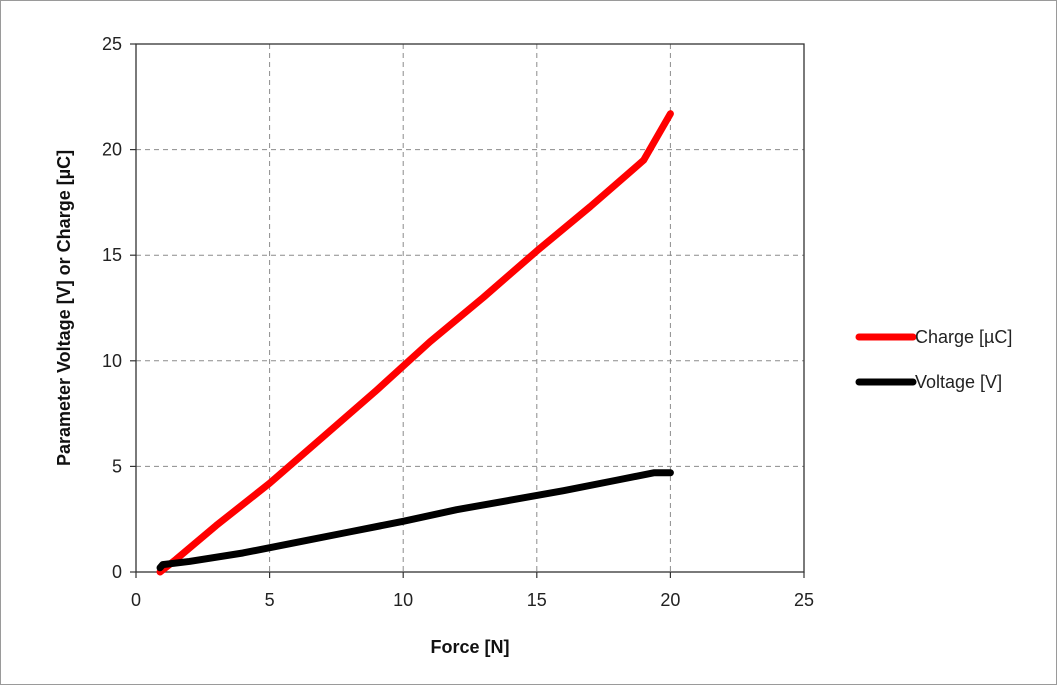 This screenshot has height=686, width=1057. What do you see at coordinates (537, 600) in the screenshot?
I see `x-tick-label: 15` at bounding box center [537, 600].